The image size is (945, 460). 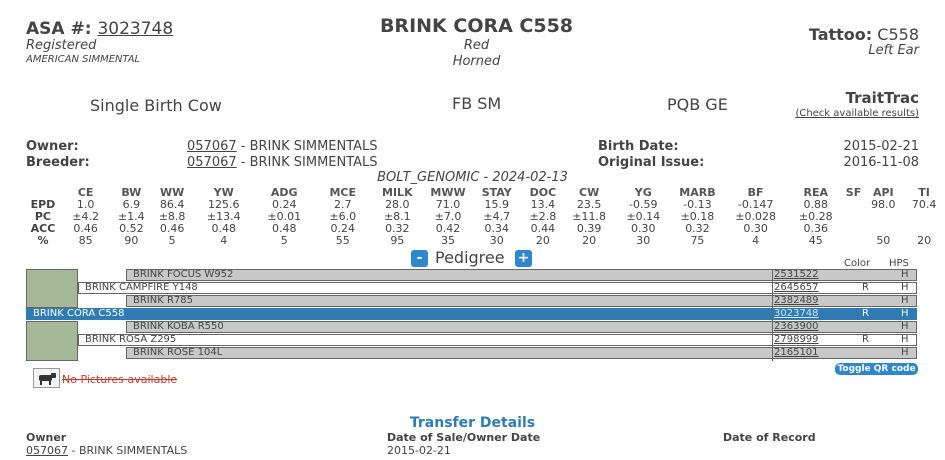 What do you see at coordinates (223, 192) in the screenshot?
I see `epd-col-header: YW` at bounding box center [223, 192].